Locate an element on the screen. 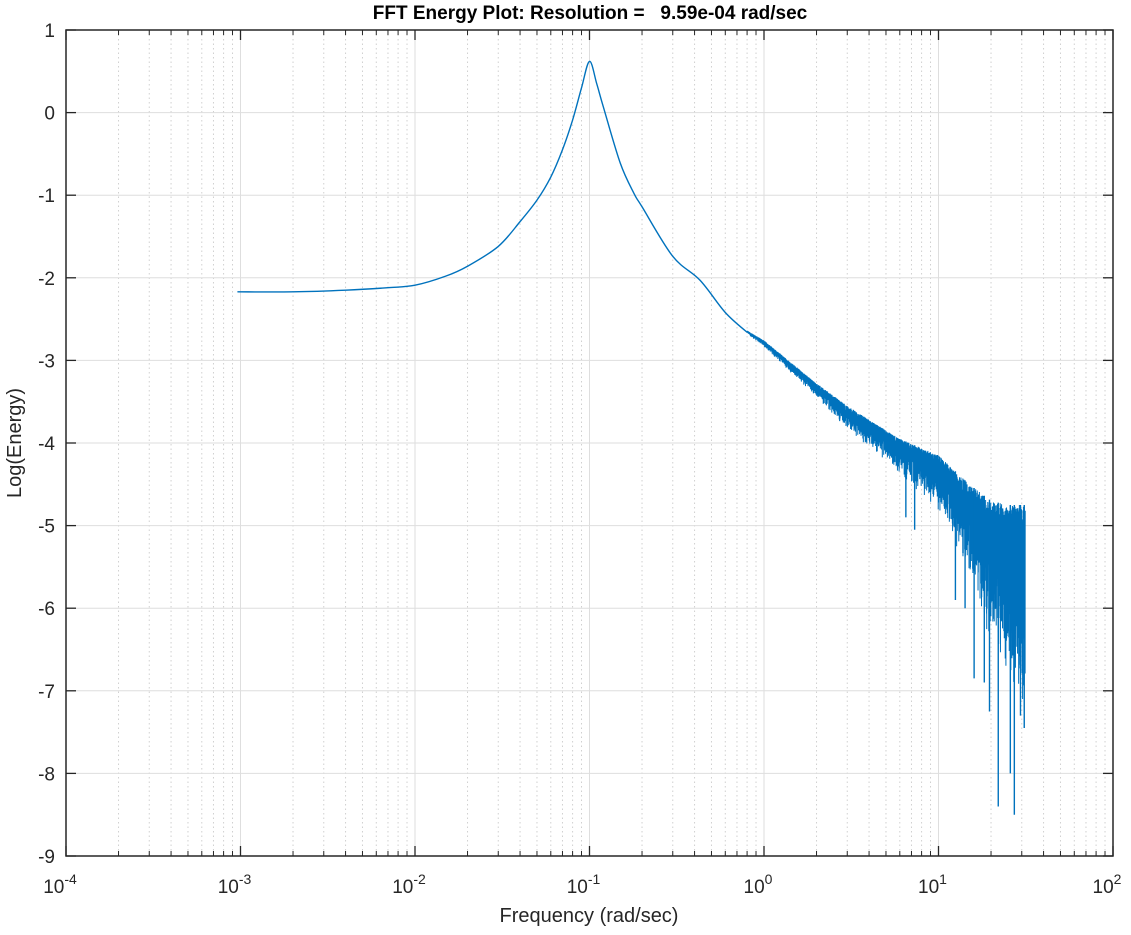 The width and height of the screenshot is (1131, 935). energy-curve-noisy-tail is located at coordinates (886, 515).